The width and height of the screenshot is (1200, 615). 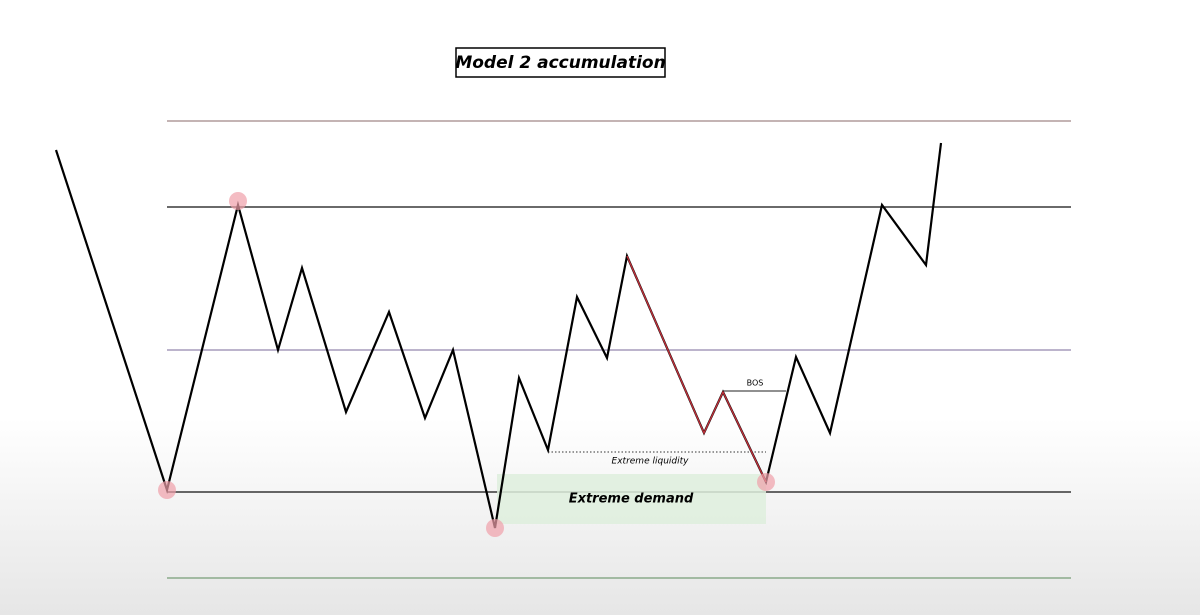 What do you see at coordinates (755, 383) in the screenshot?
I see `bos-label: BOS` at bounding box center [755, 383].